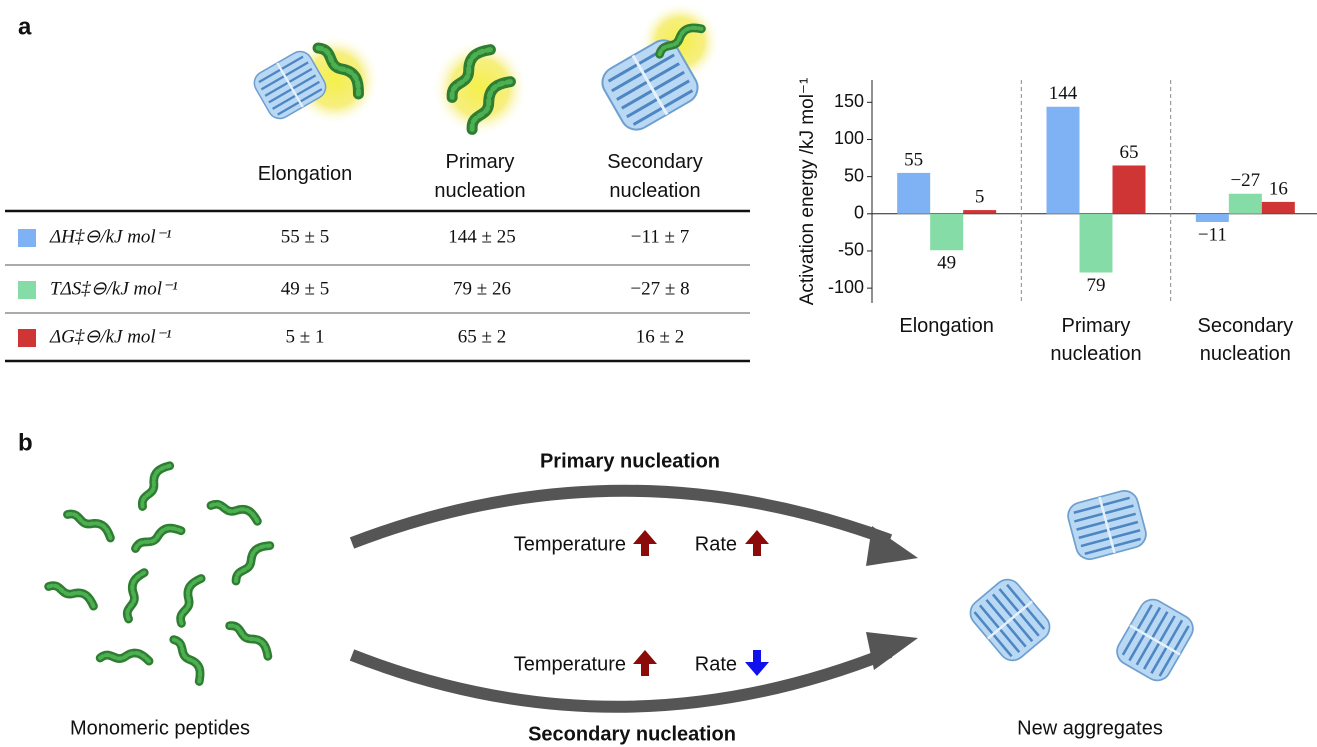 This screenshot has height=747, width=1317. What do you see at coordinates (655, 176) in the screenshot?
I see `column-header: Secondary nucleation` at bounding box center [655, 176].